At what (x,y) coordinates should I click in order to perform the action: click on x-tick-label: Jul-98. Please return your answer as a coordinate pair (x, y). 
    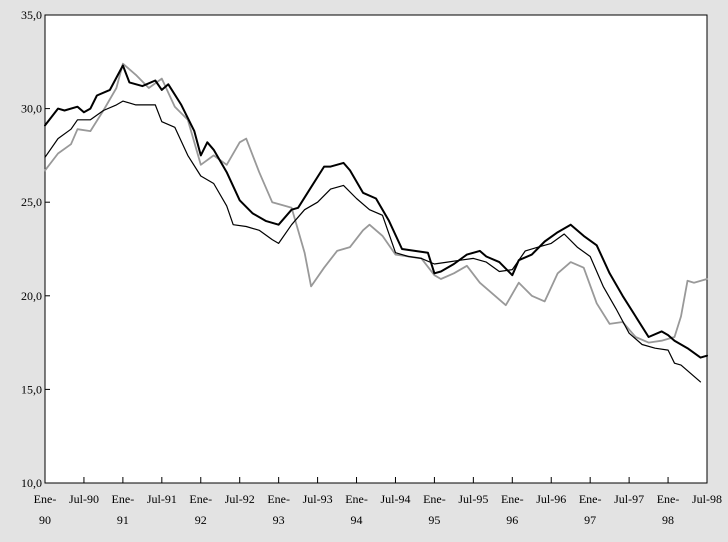
    Looking at the image, I should click on (707, 499).